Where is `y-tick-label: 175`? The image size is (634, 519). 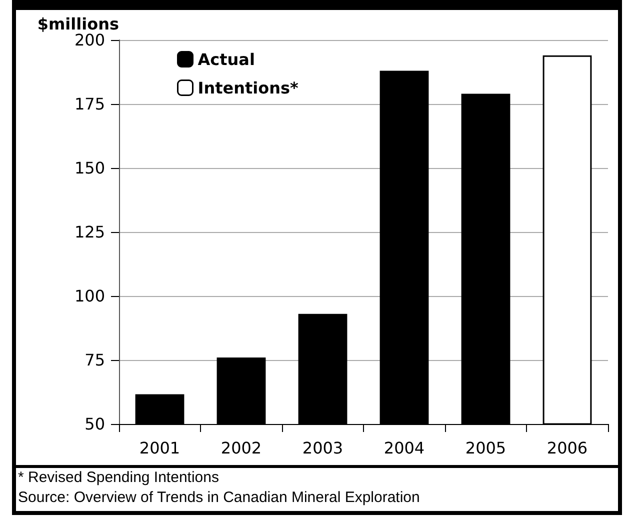 y-tick-label: 175 is located at coordinates (89, 104).